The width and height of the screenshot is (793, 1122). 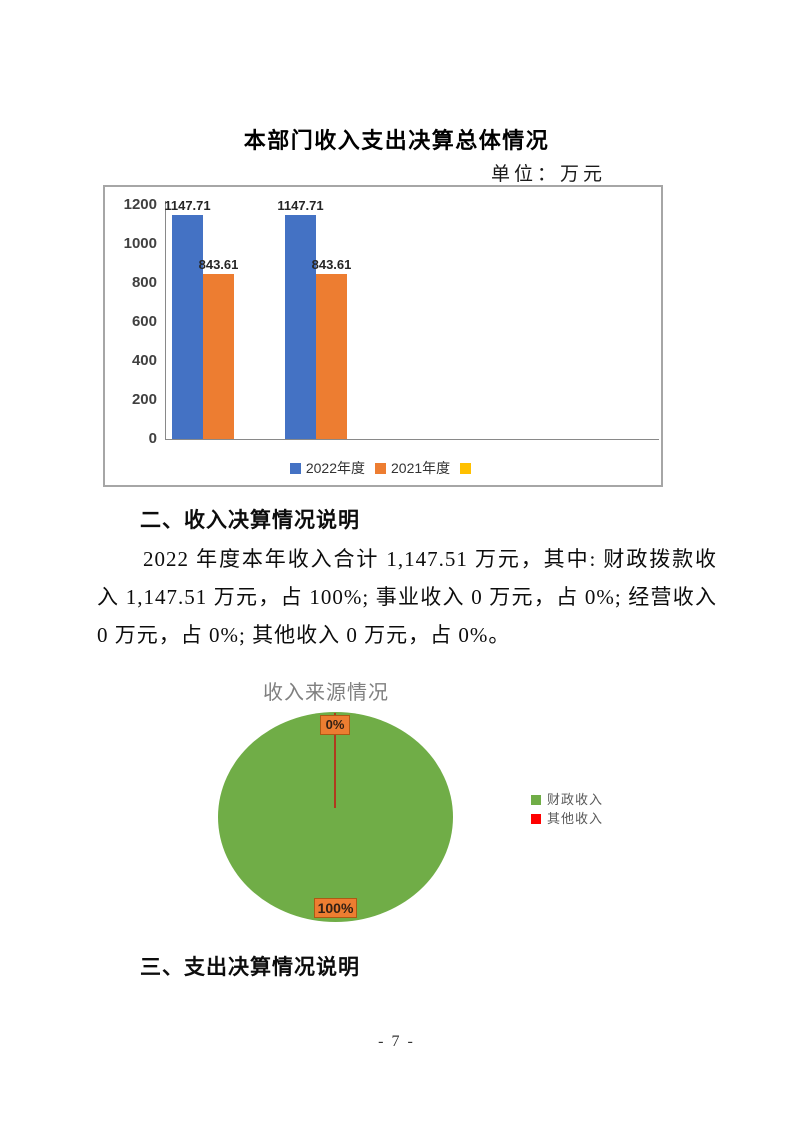 I want to click on y-axis-tick-label: 200, so click(x=144, y=399).